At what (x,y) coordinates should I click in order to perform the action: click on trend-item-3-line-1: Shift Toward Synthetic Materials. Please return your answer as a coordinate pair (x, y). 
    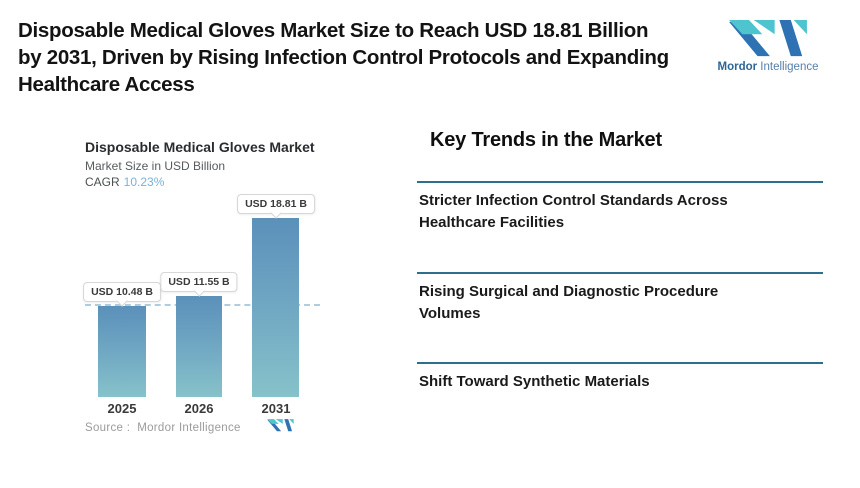
    Looking at the image, I should click on (534, 381).